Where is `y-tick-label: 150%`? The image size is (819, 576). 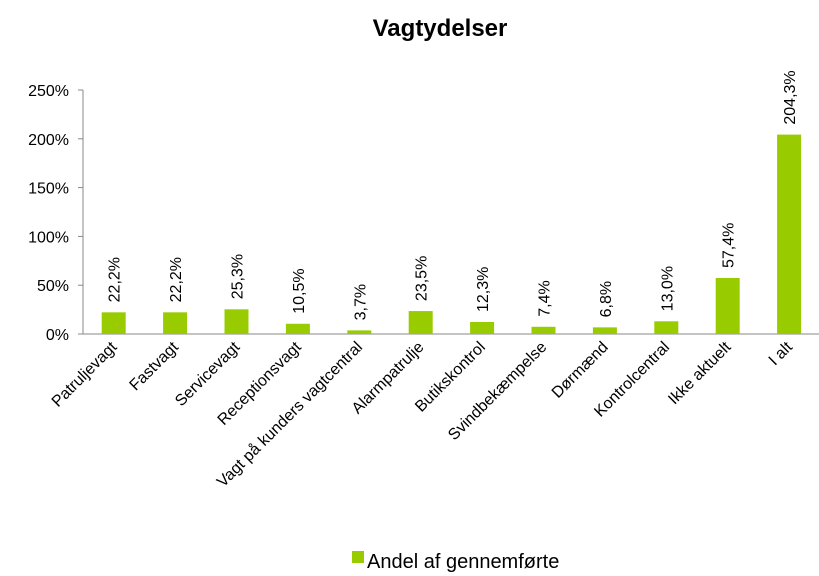 y-tick-label: 150% is located at coordinates (48, 189).